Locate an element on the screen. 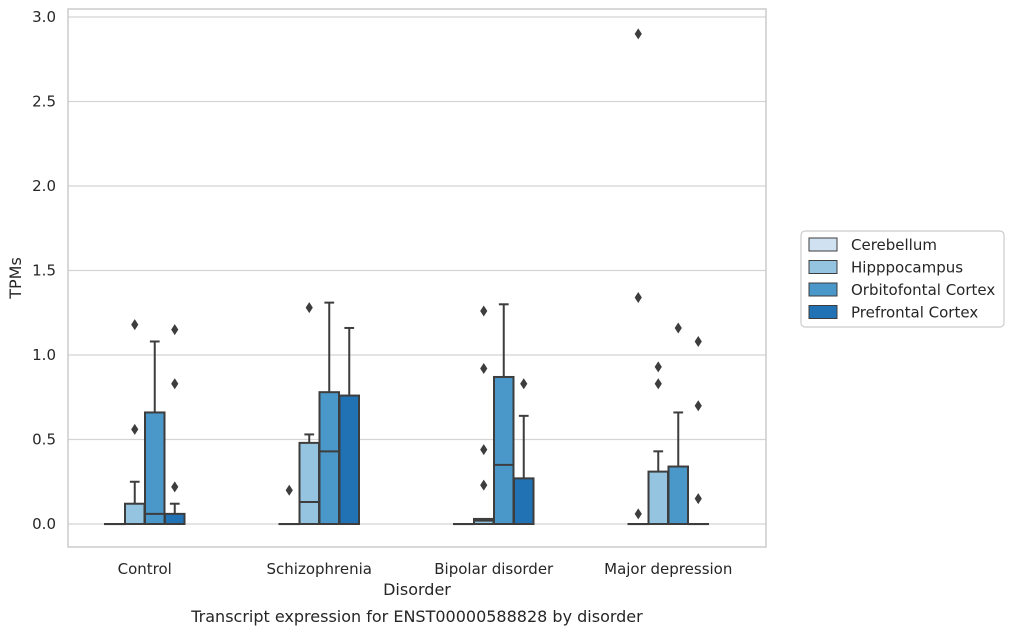  x-tick-label: Schizophrenia is located at coordinates (319, 569).